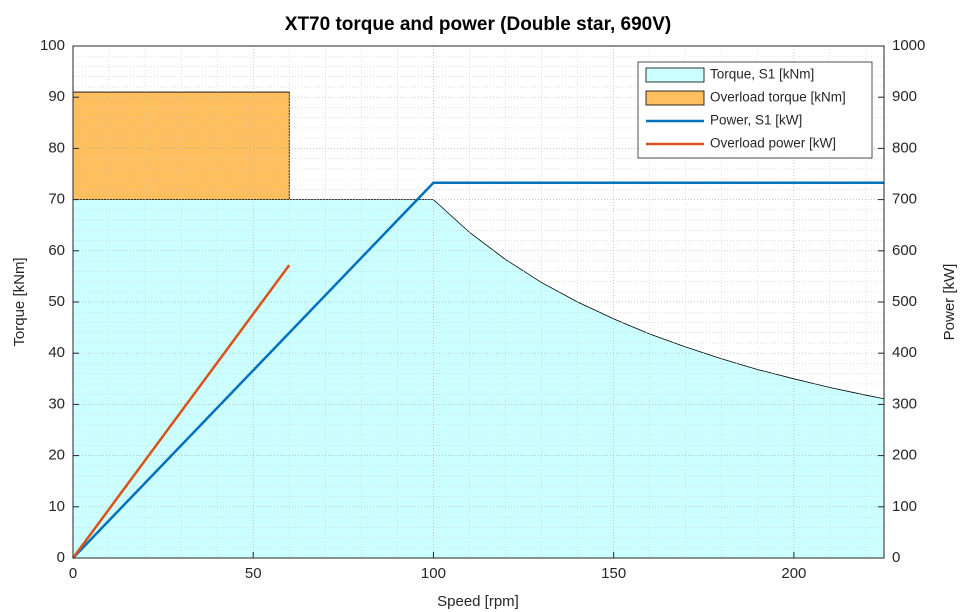 The height and width of the screenshot is (612, 960). I want to click on y2-tick-label: 1000, so click(908, 45).